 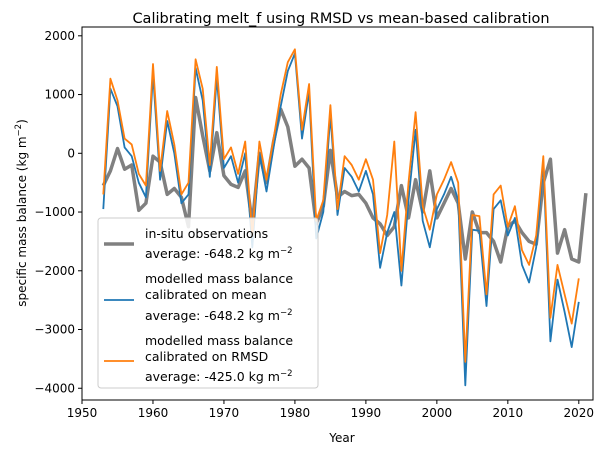 What do you see at coordinates (341, 438) in the screenshot?
I see `x-axis-label: Year` at bounding box center [341, 438].